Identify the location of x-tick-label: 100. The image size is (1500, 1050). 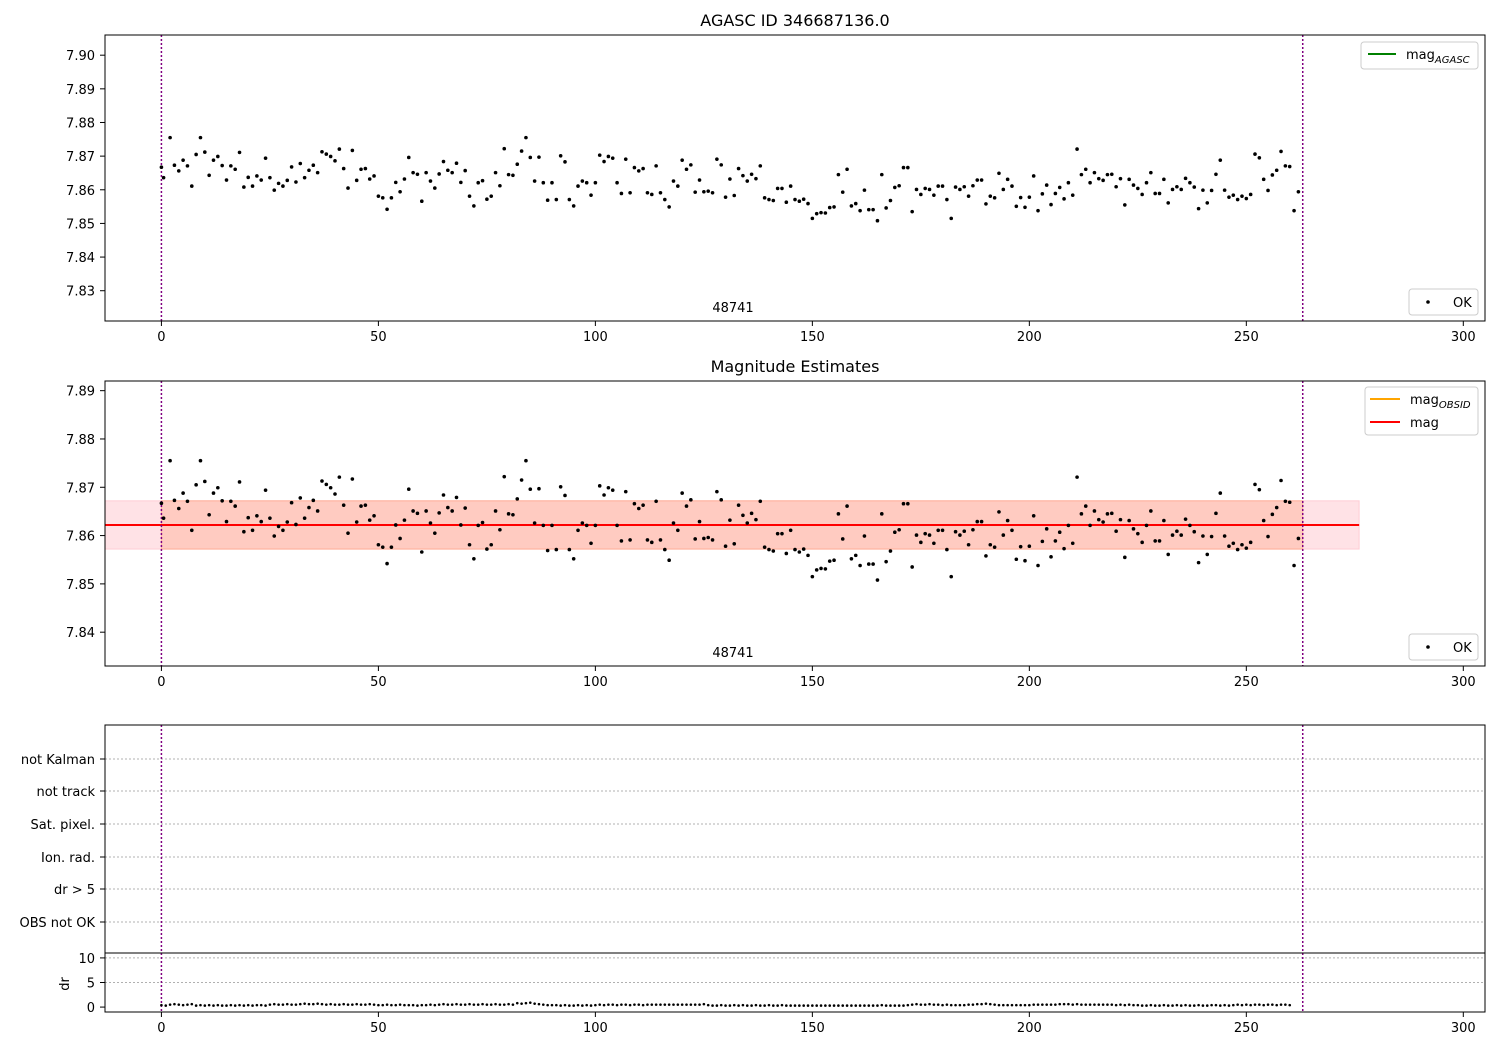
(595, 1028).